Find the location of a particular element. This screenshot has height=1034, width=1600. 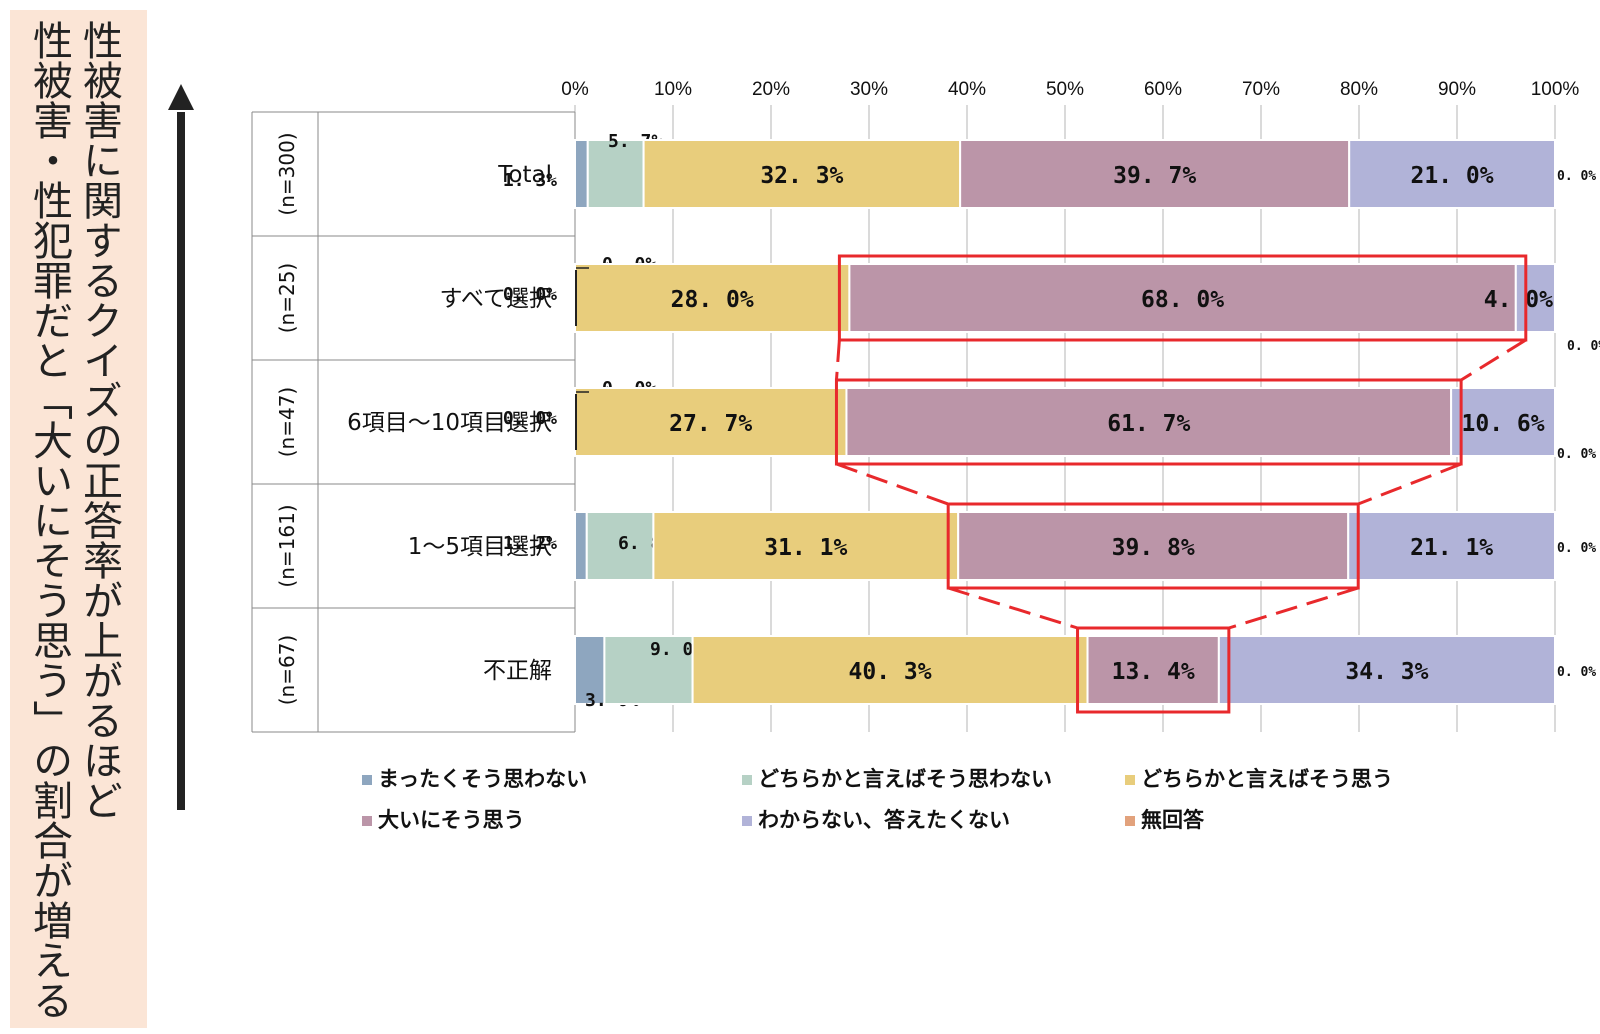

x-tick-label: 60% is located at coordinates (1163, 89).